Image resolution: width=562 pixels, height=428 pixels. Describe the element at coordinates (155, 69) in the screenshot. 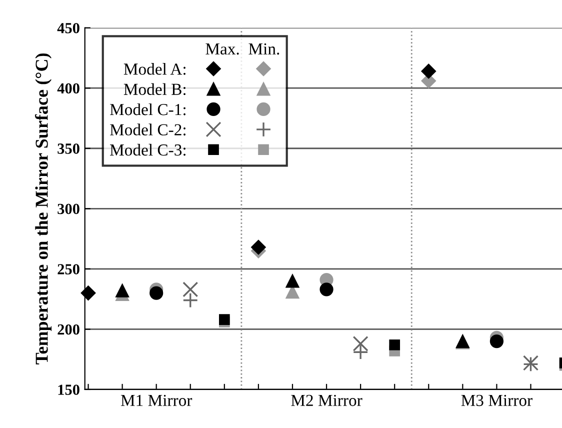

I see `legend-label: Model A:` at that location.